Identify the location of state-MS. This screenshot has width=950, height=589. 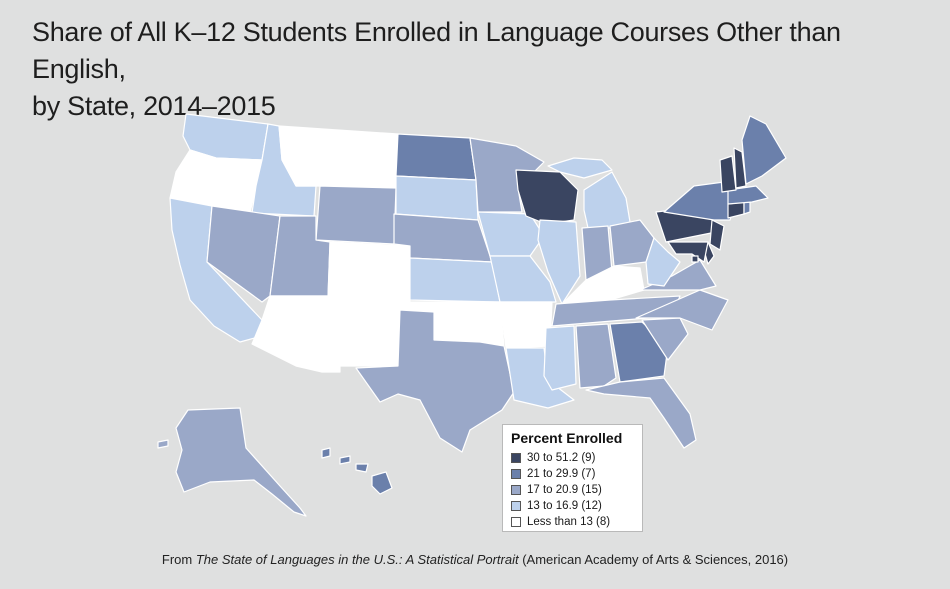
(560, 358).